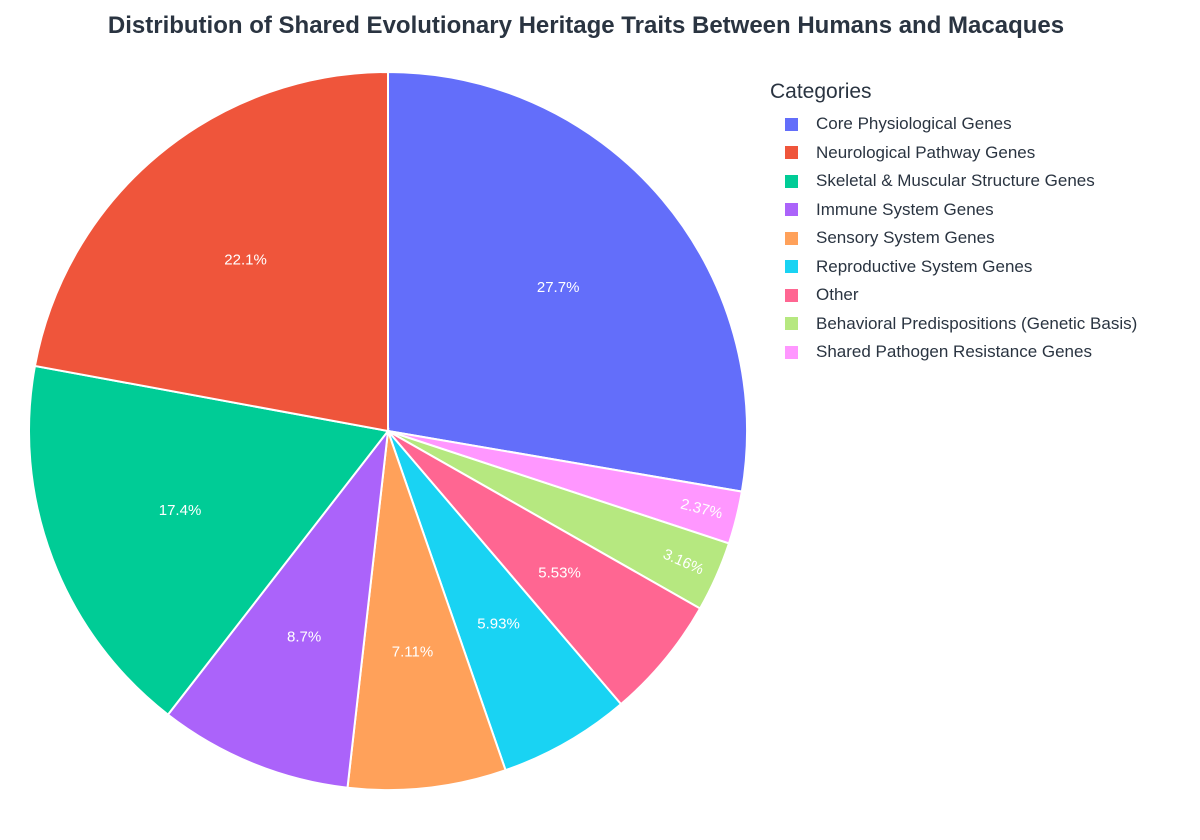 This screenshot has height=840, width=1200. What do you see at coordinates (914, 124) in the screenshot?
I see `legend-label: Core Physiological Genes` at bounding box center [914, 124].